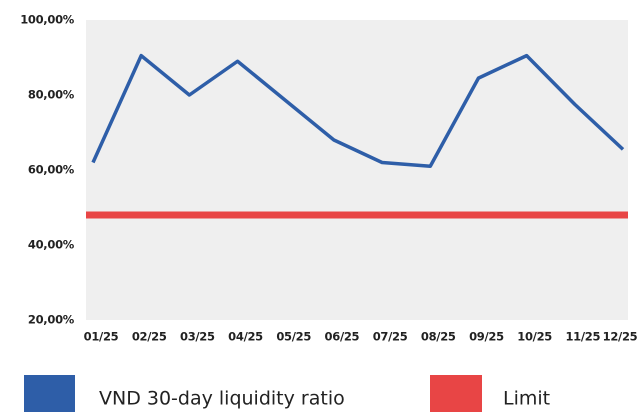 Image resolution: width=643 pixels, height=416 pixels. I want to click on x-tick-label: 04/25, so click(245, 337).